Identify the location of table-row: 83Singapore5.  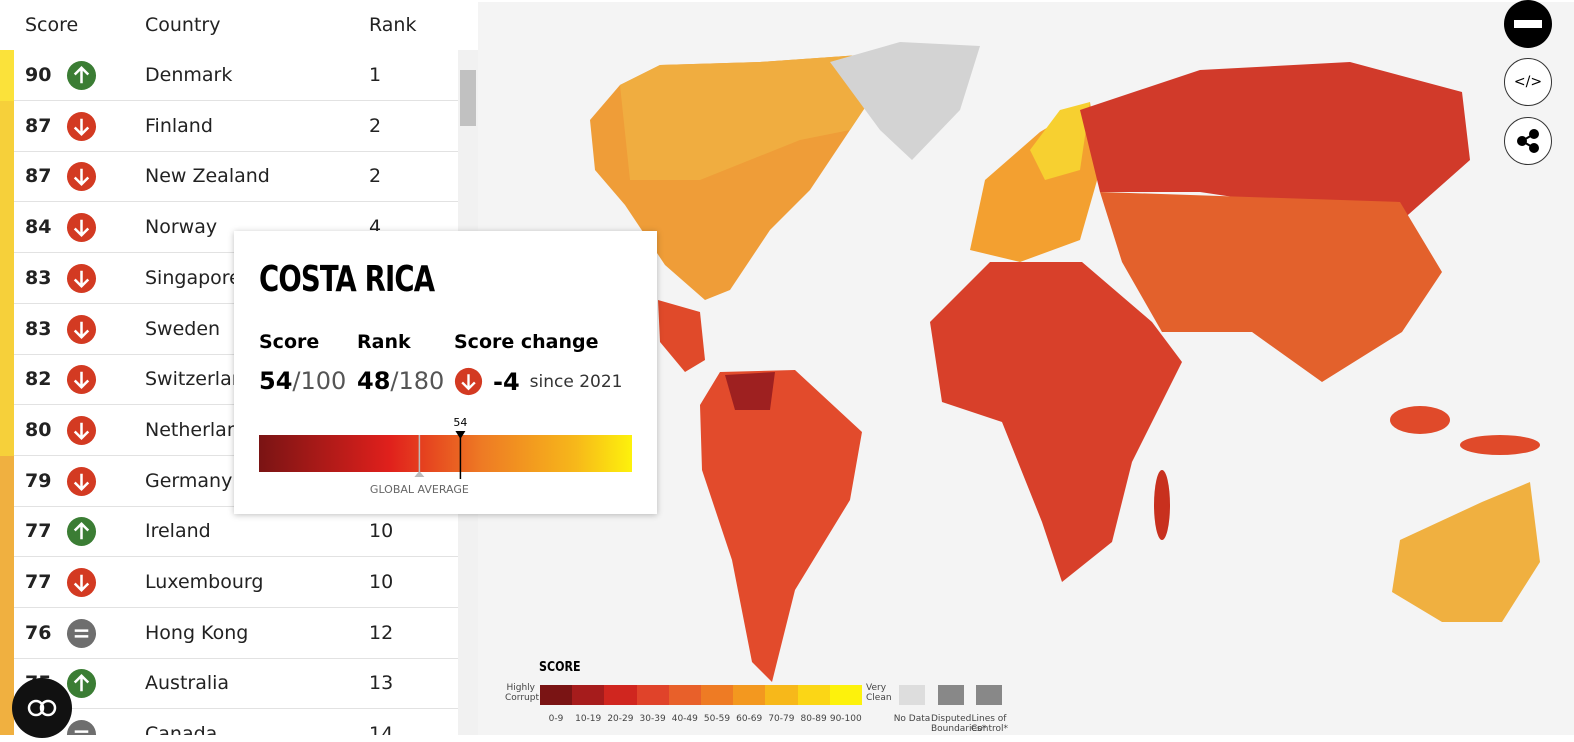
(229, 278).